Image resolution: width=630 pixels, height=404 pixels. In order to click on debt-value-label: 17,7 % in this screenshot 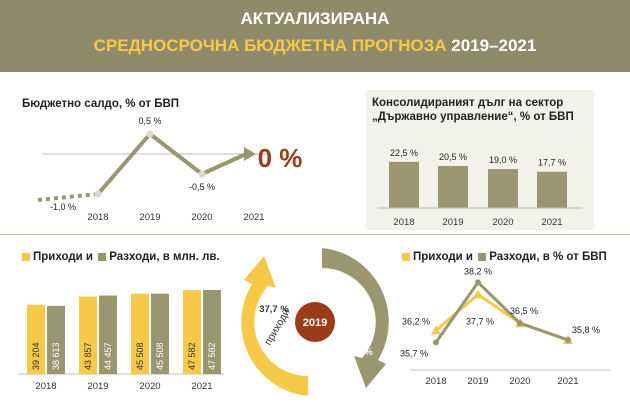, I will do `click(552, 163)`.